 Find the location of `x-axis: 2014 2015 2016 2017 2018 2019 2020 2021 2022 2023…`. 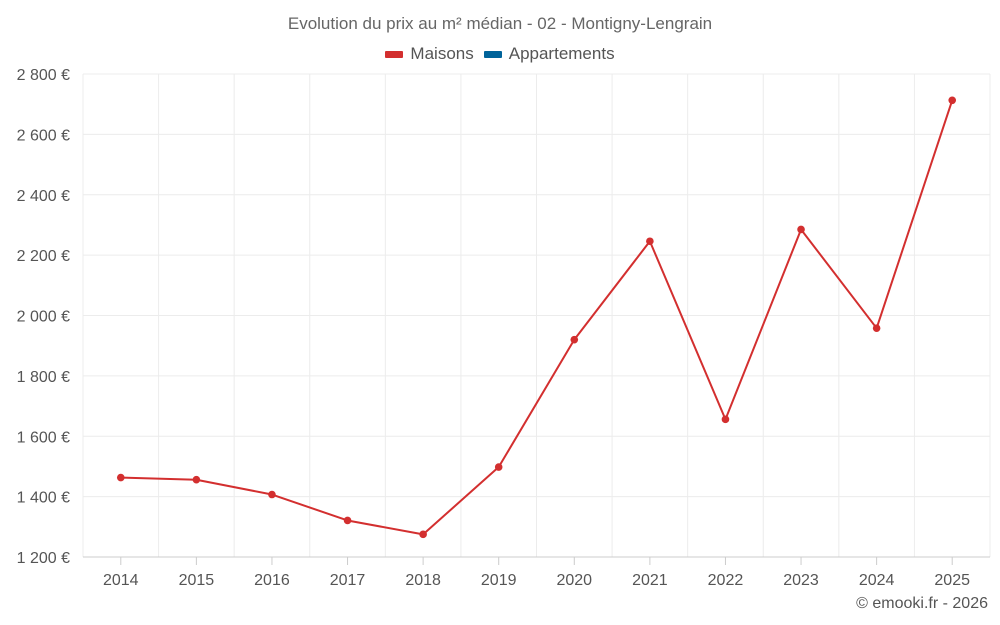

x-axis: 2014 2015 2016 2017 2018 2019 2020 2021 2022 2023… is located at coordinates (536, 573).